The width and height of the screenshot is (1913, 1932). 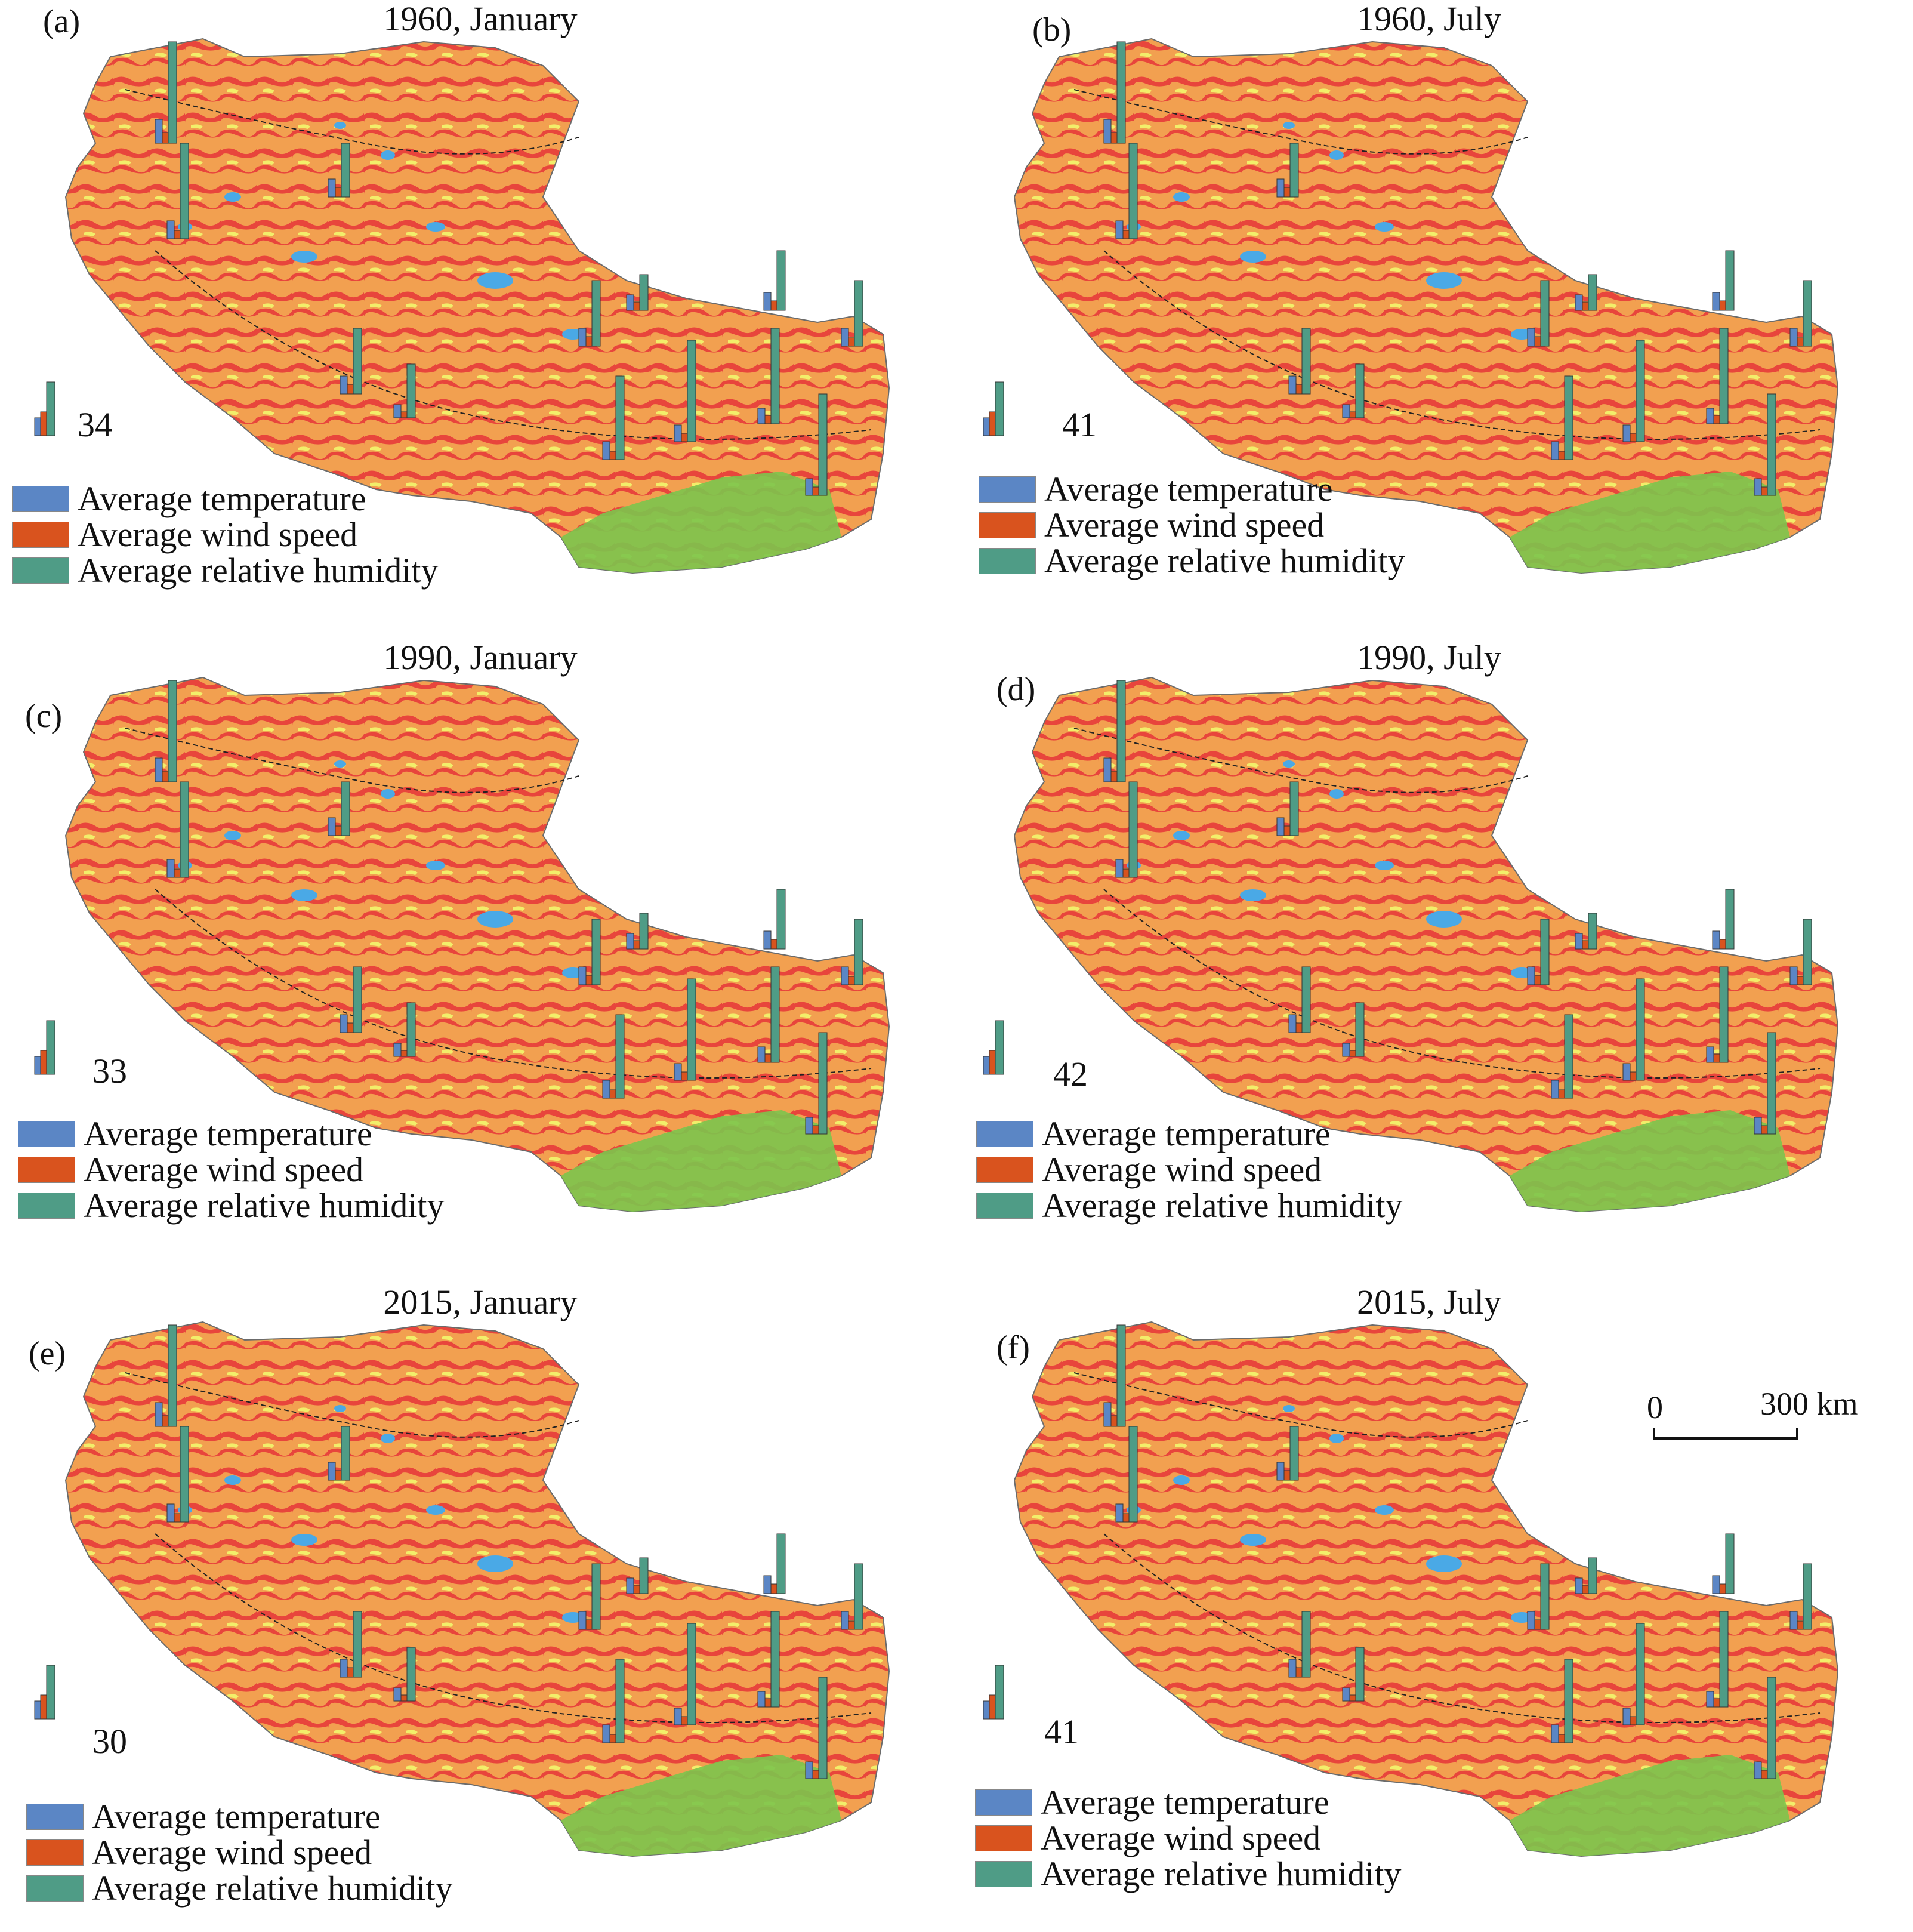 I want to click on plateau-map, so click(x=1411, y=944).